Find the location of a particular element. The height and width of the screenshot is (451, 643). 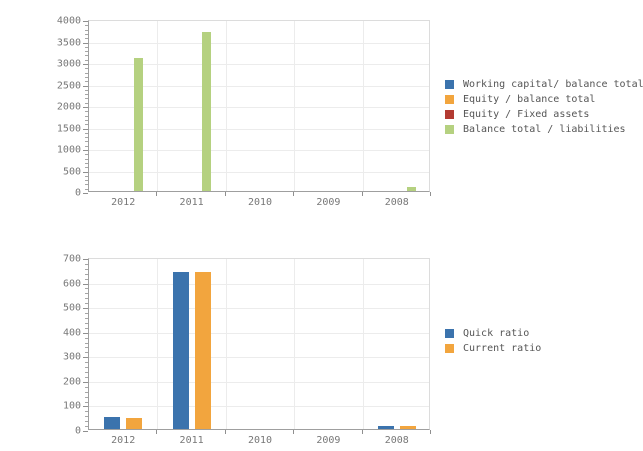

y-tick-label: 3500 is located at coordinates (68, 42).